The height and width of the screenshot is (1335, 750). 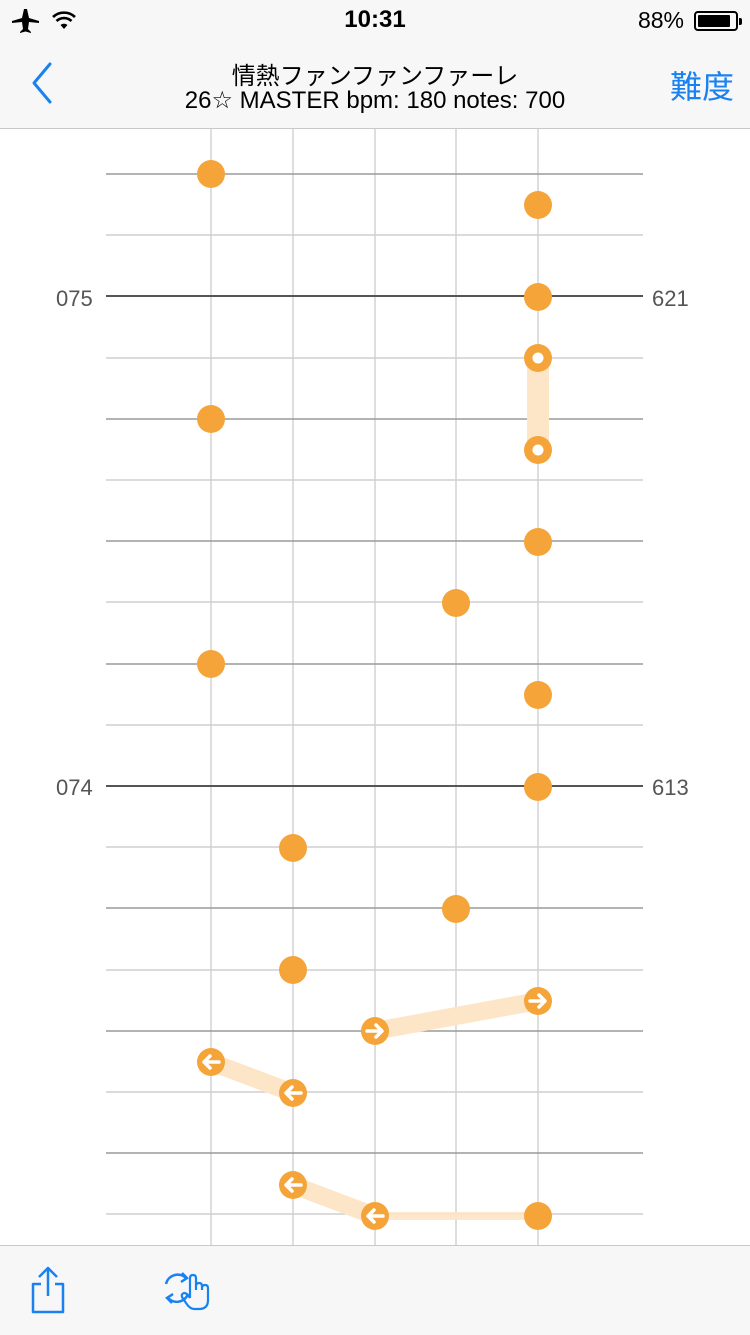 I want to click on share-button, so click(x=48, y=1290).